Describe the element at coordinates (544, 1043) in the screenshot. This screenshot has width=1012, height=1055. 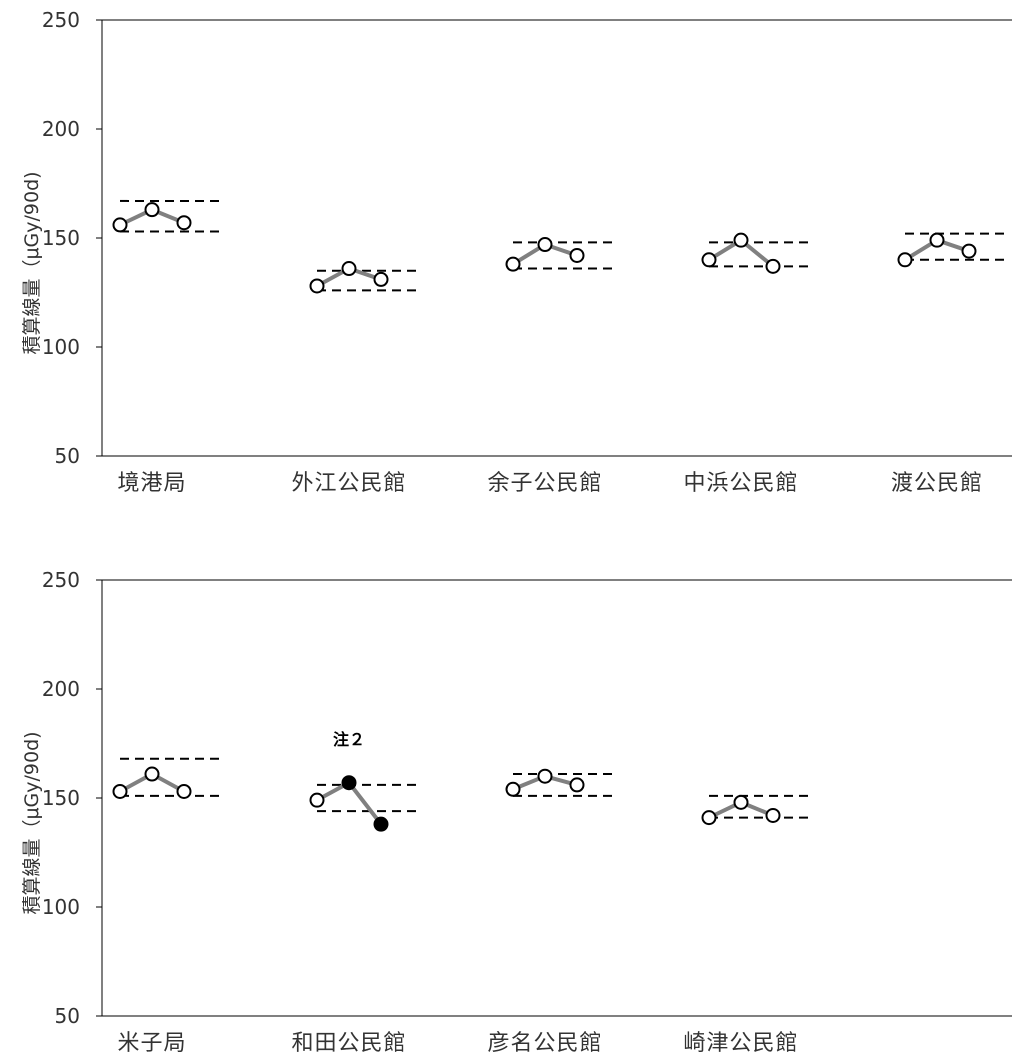
I see `category-label: 彦名公民館` at that location.